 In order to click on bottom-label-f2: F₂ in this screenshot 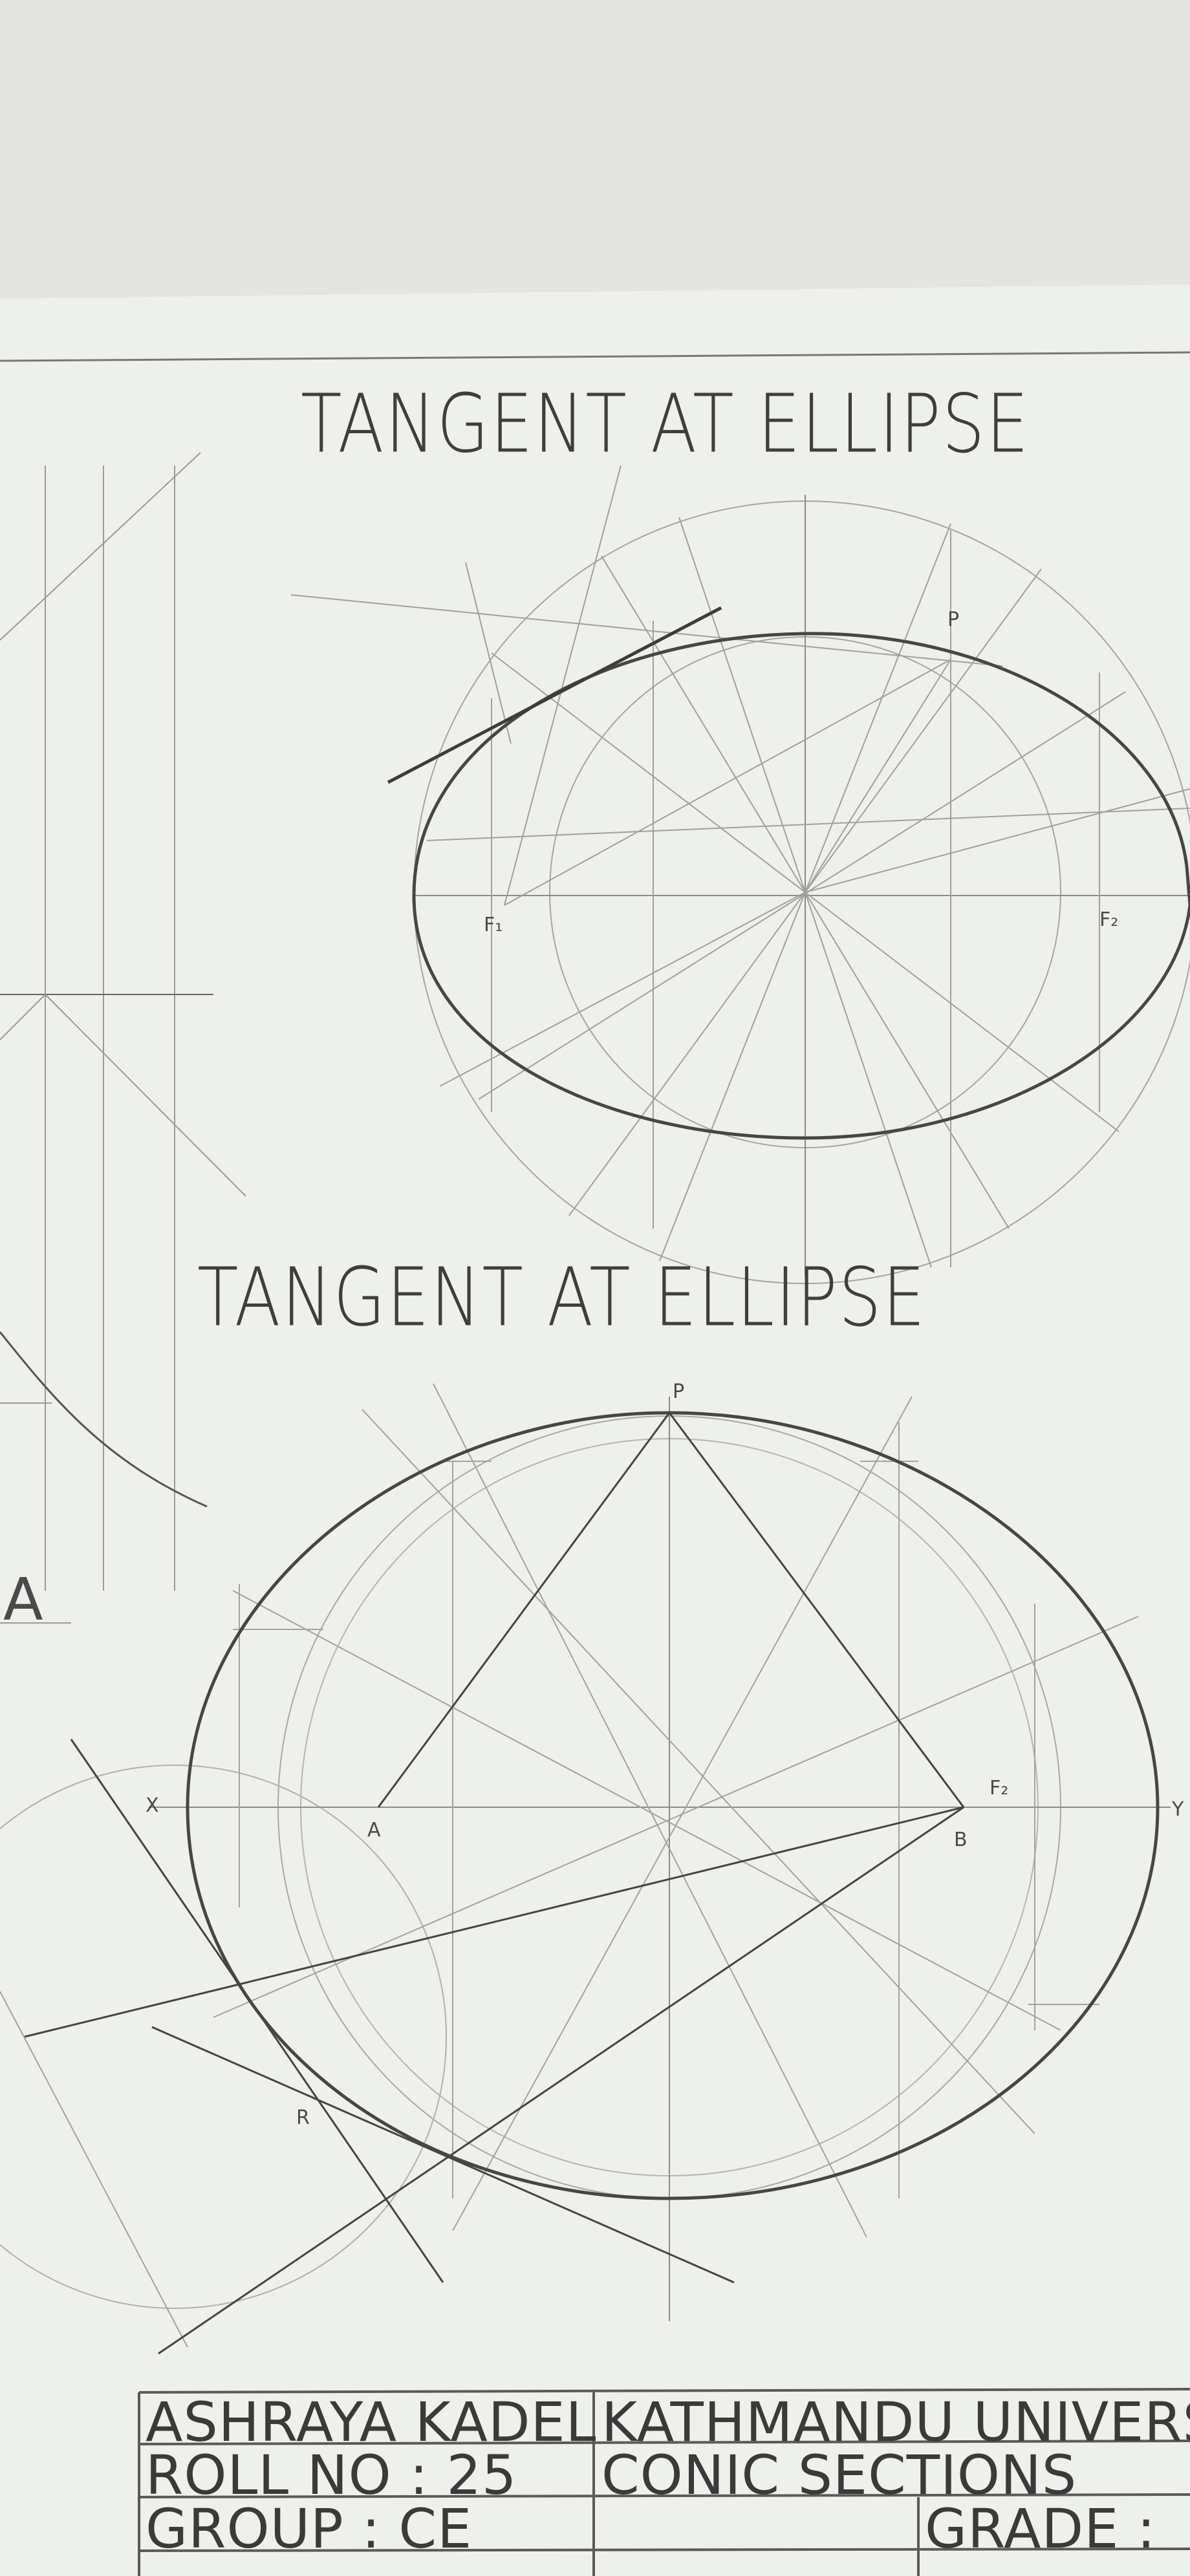, I will do `click(999, 1788)`.